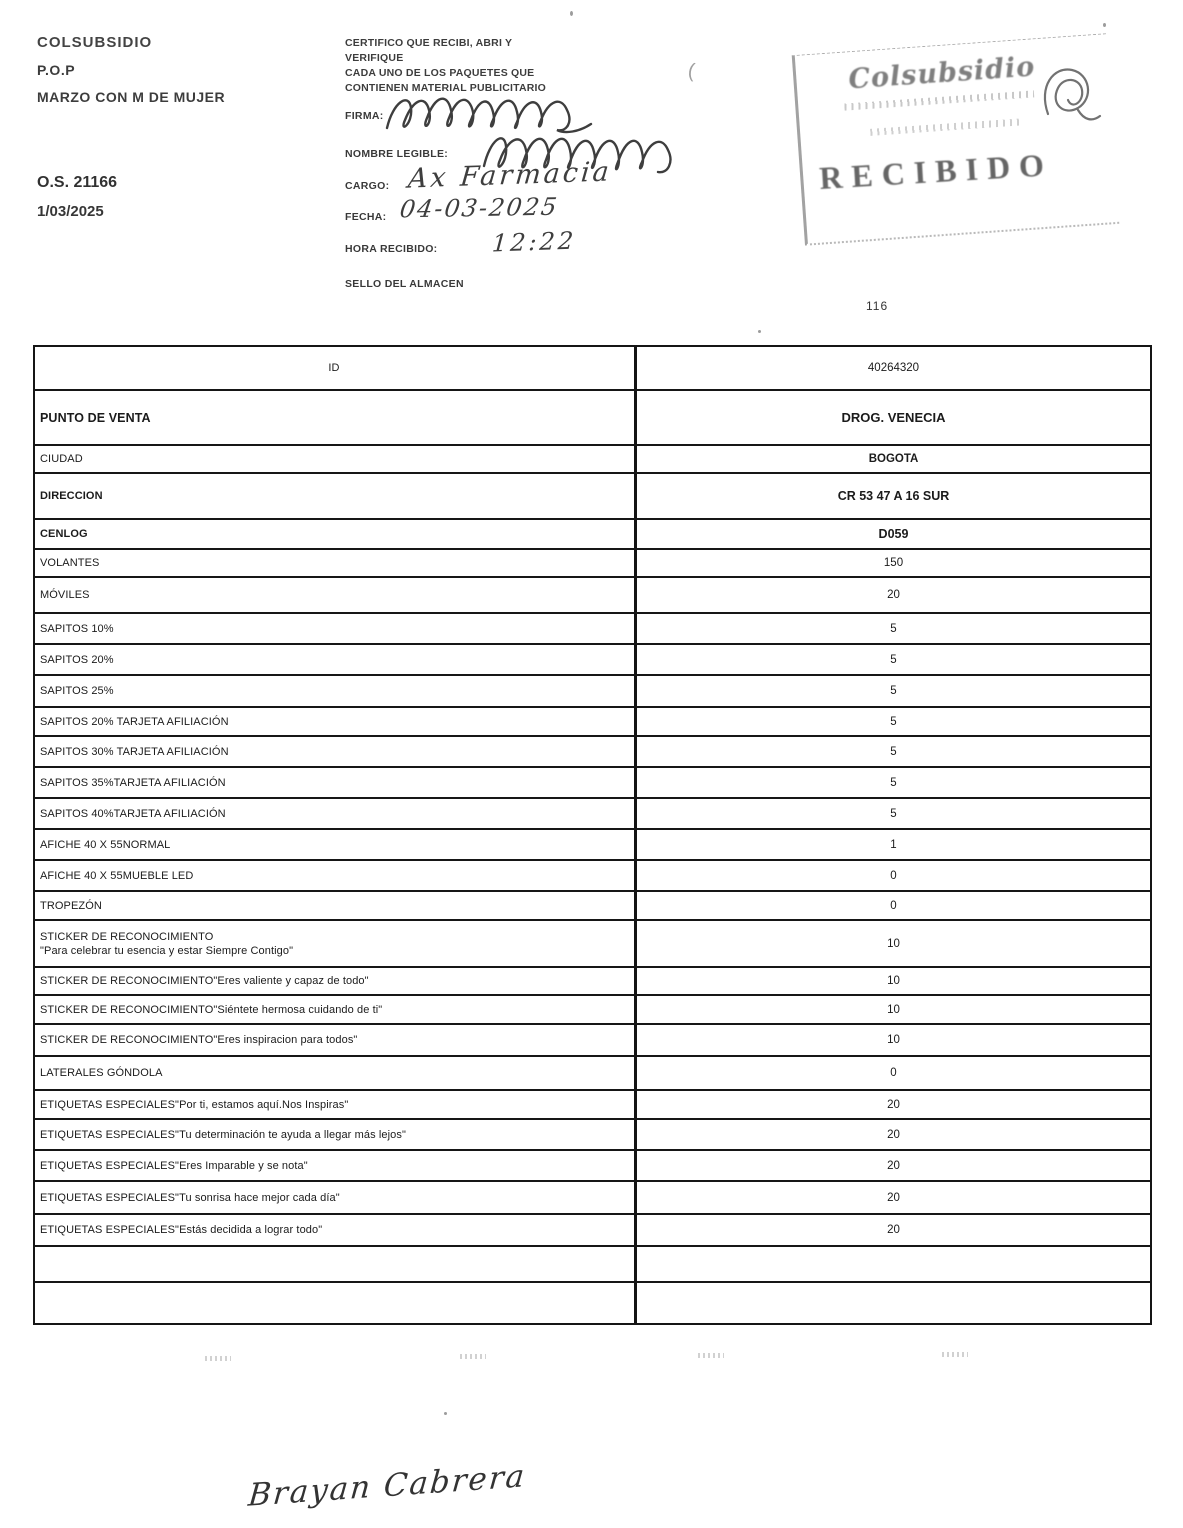  What do you see at coordinates (404, 284) in the screenshot?
I see `field-label-sello-almacen: SELLO DEL ALMACEN` at bounding box center [404, 284].